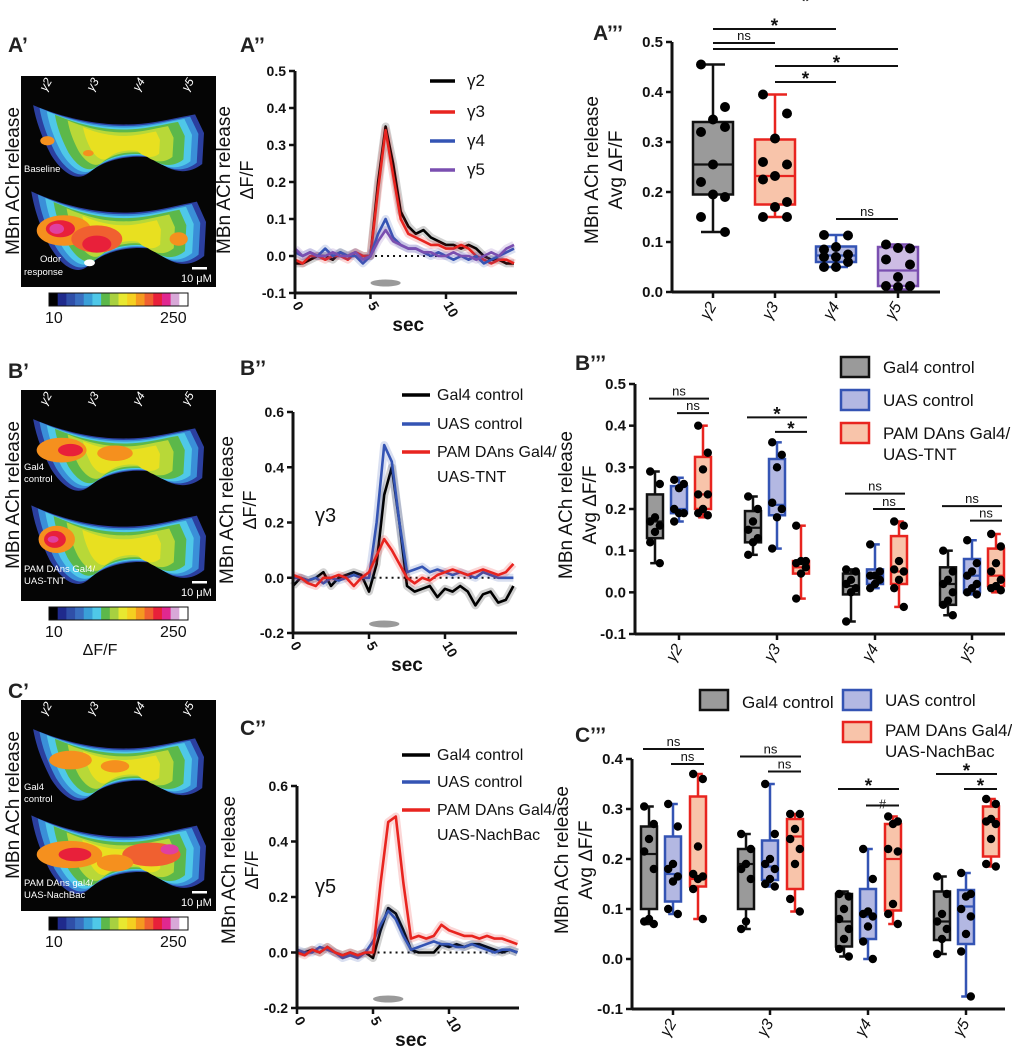 This screenshot has width=1012, height=1050. Describe the element at coordinates (54, 942) in the screenshot. I see `colorbar-min-label: 10` at that location.